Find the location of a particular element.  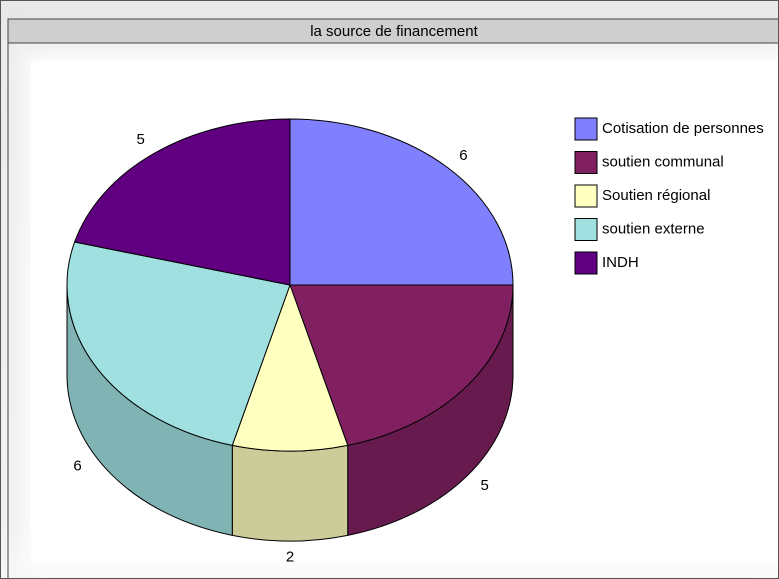

chart-title: la source de financement is located at coordinates (394, 31).